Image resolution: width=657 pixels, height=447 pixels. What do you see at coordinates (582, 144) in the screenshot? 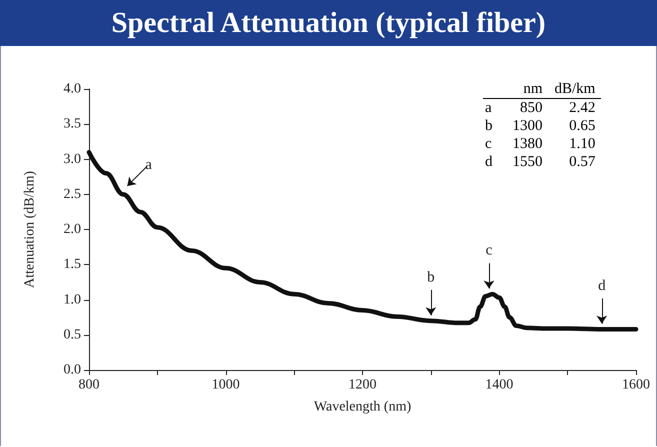
I see `annotation: 1.10` at bounding box center [582, 144].